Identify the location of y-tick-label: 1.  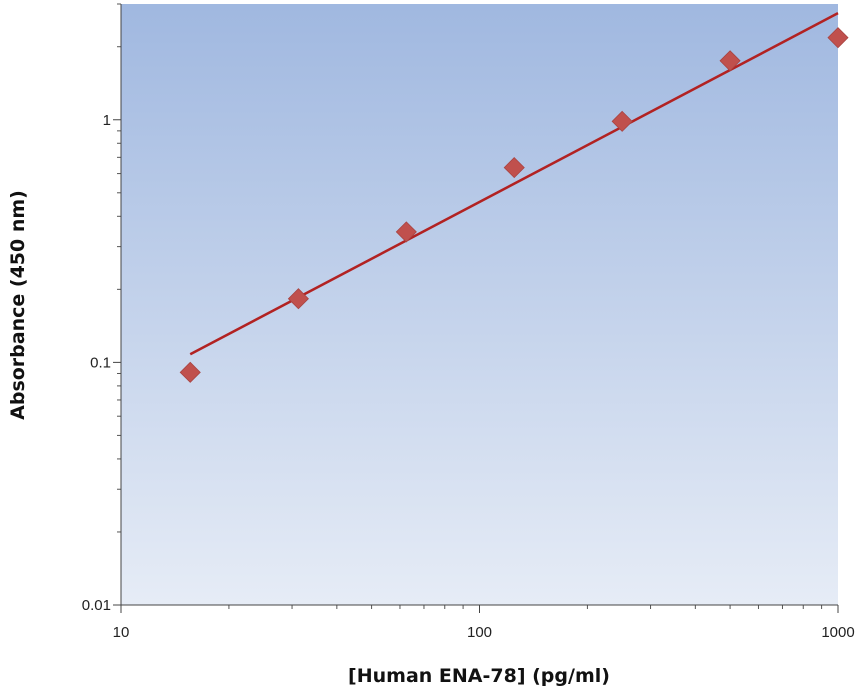
(107, 120).